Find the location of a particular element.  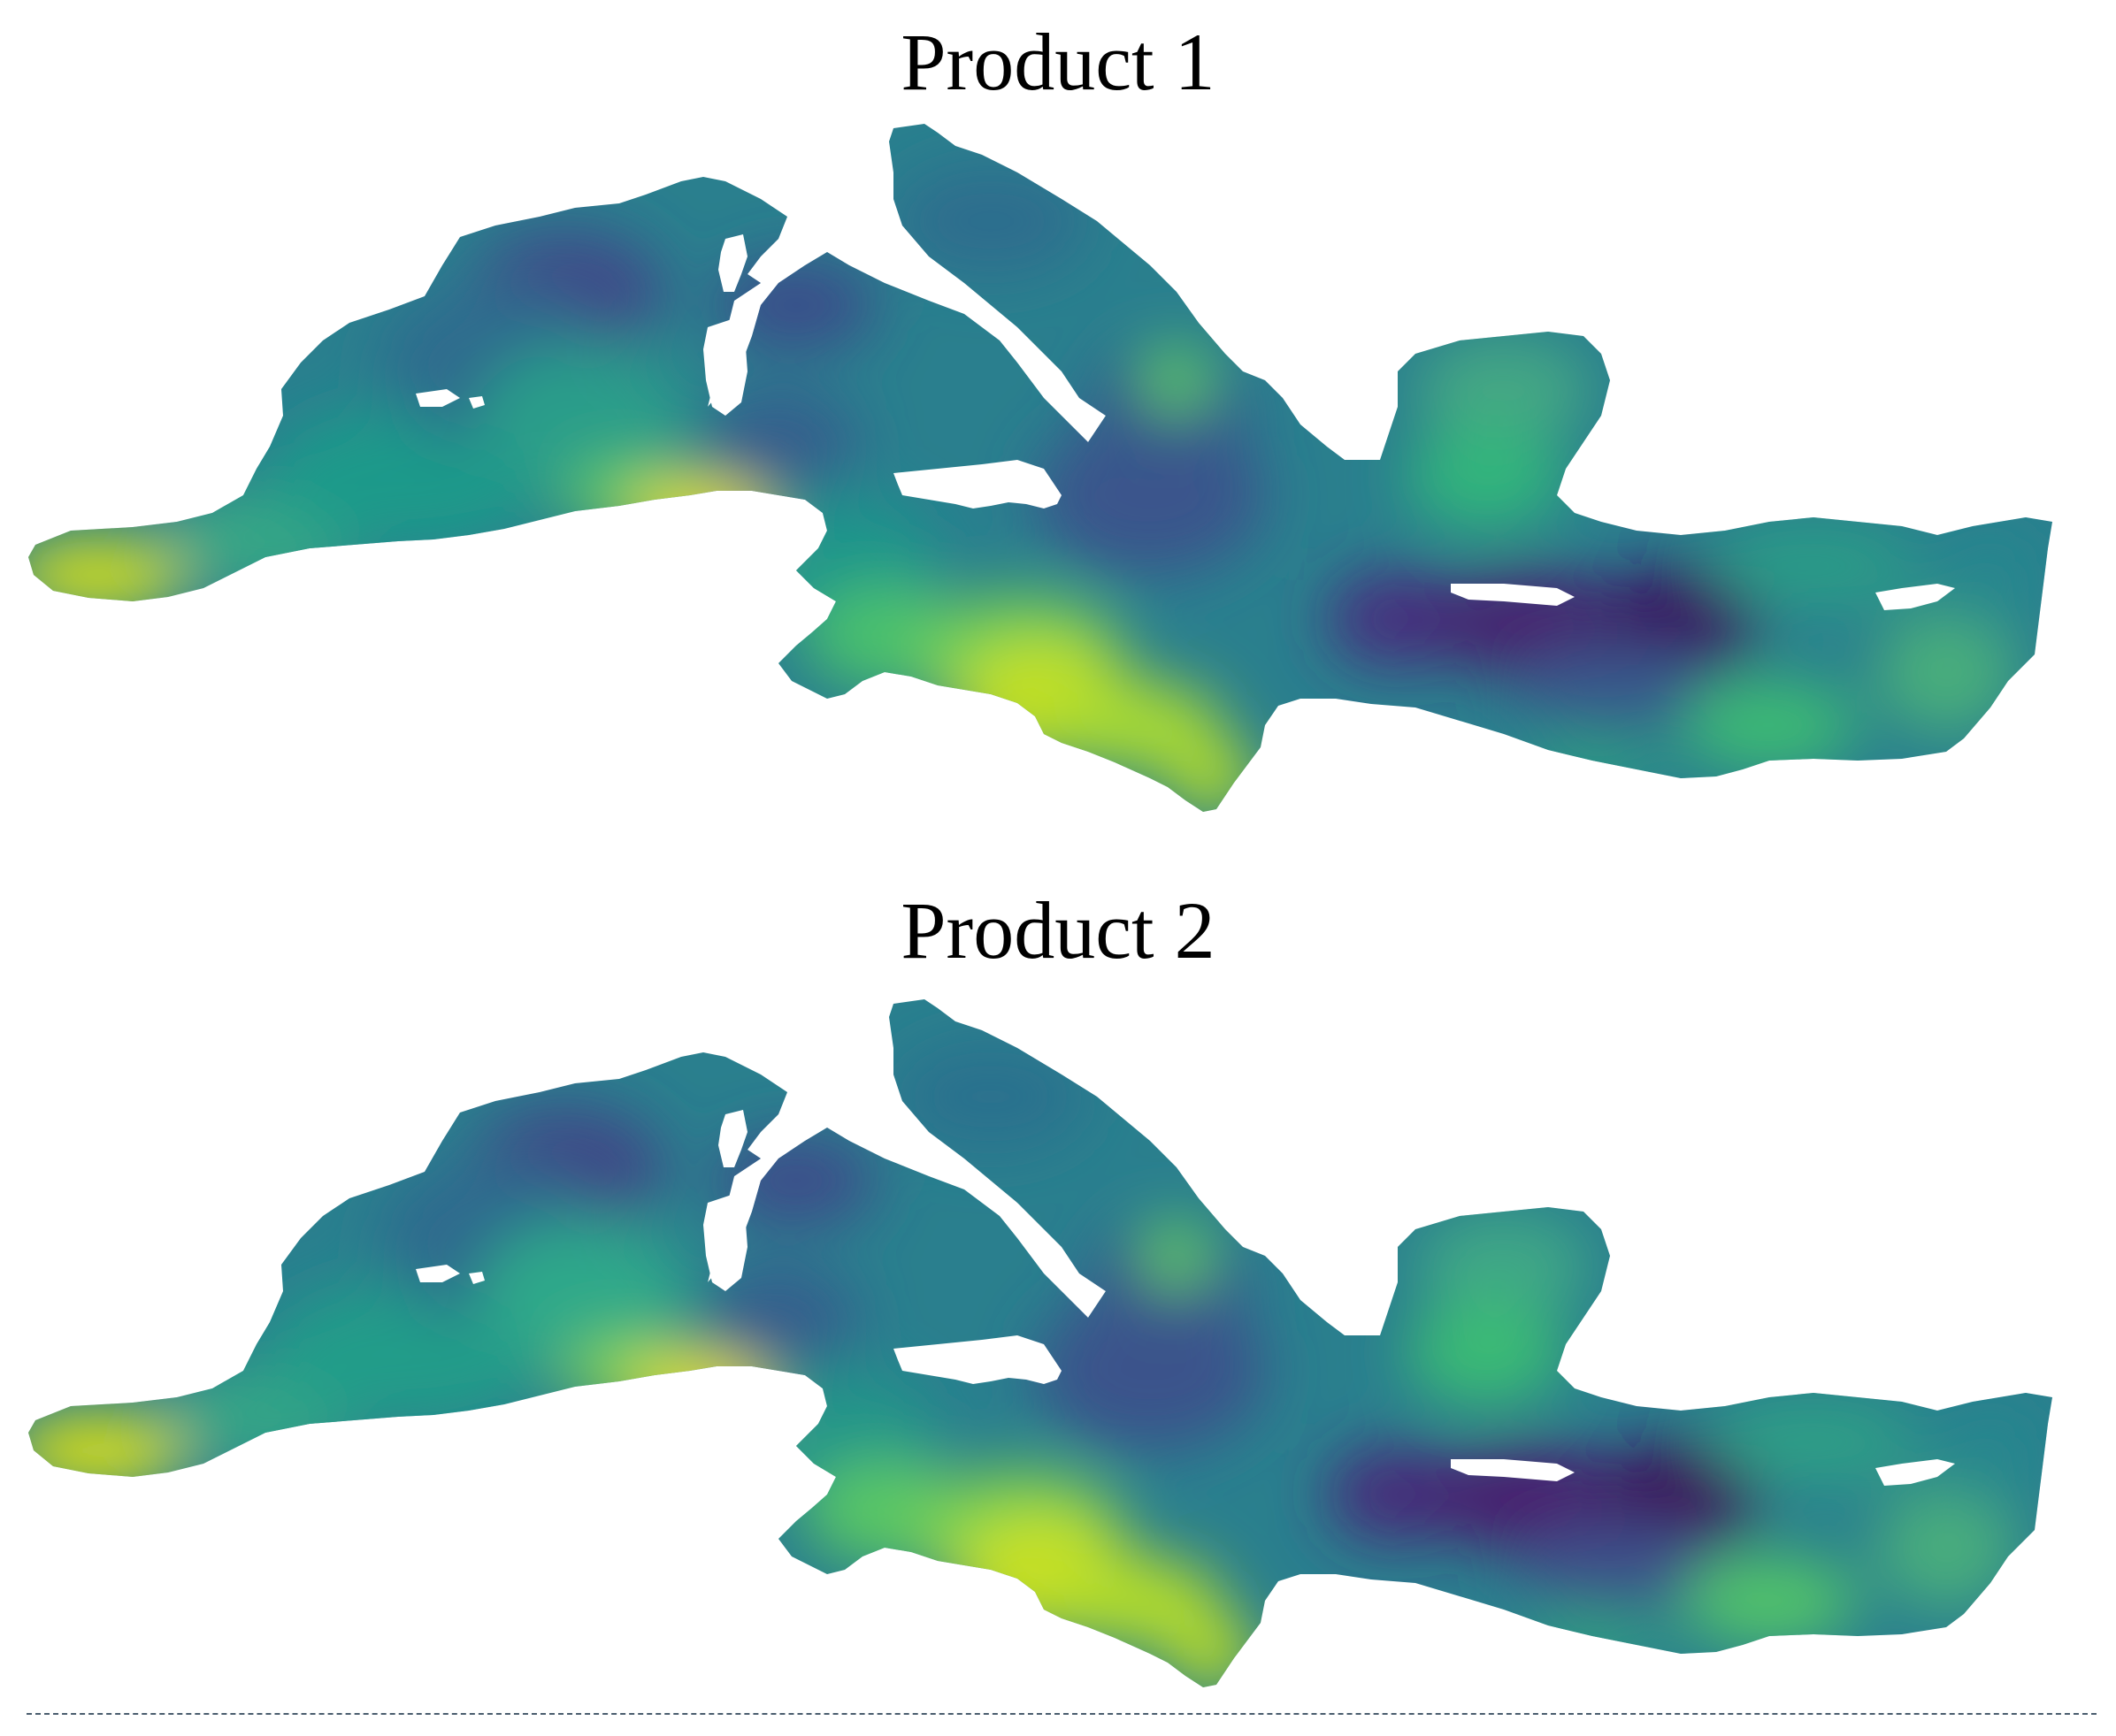

panel-title: Product 2 is located at coordinates (1058, 930).